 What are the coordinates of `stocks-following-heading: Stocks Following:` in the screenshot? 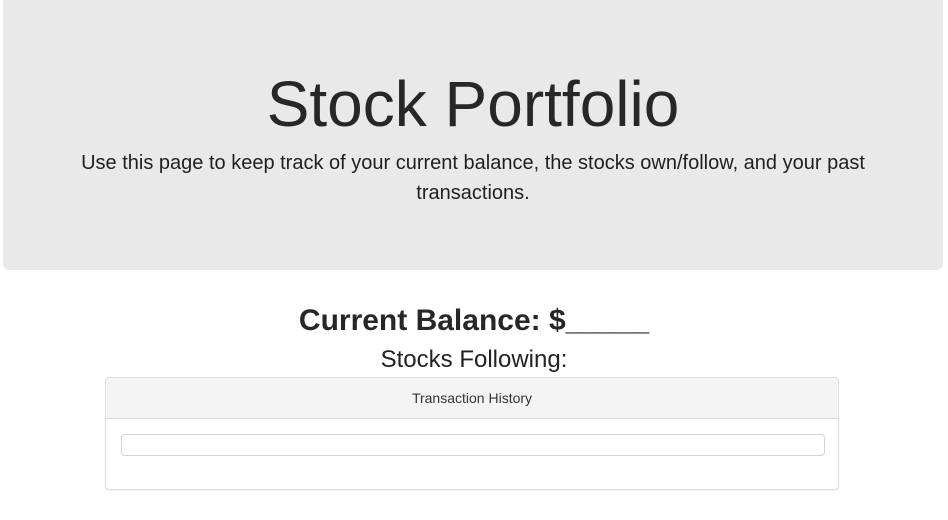 It's located at (474, 359).